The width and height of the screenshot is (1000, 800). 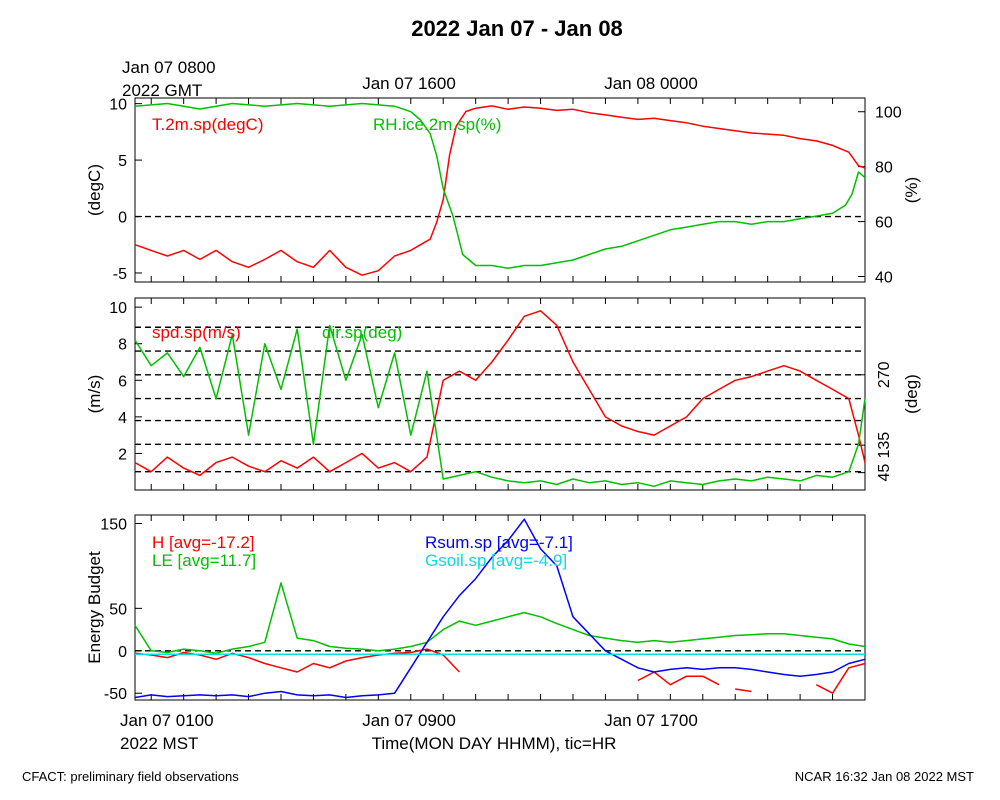 I want to click on y-tick-label-left-0-2: 5, so click(x=122, y=161).